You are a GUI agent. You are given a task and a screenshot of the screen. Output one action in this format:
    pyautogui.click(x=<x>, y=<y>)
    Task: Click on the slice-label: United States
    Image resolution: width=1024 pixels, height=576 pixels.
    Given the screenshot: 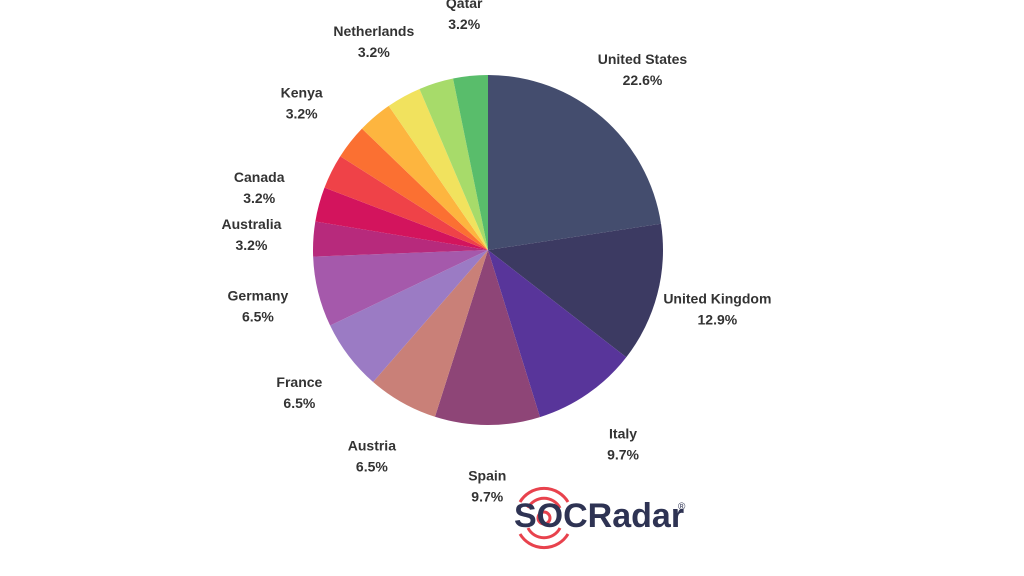 What is the action you would take?
    pyautogui.click(x=643, y=59)
    